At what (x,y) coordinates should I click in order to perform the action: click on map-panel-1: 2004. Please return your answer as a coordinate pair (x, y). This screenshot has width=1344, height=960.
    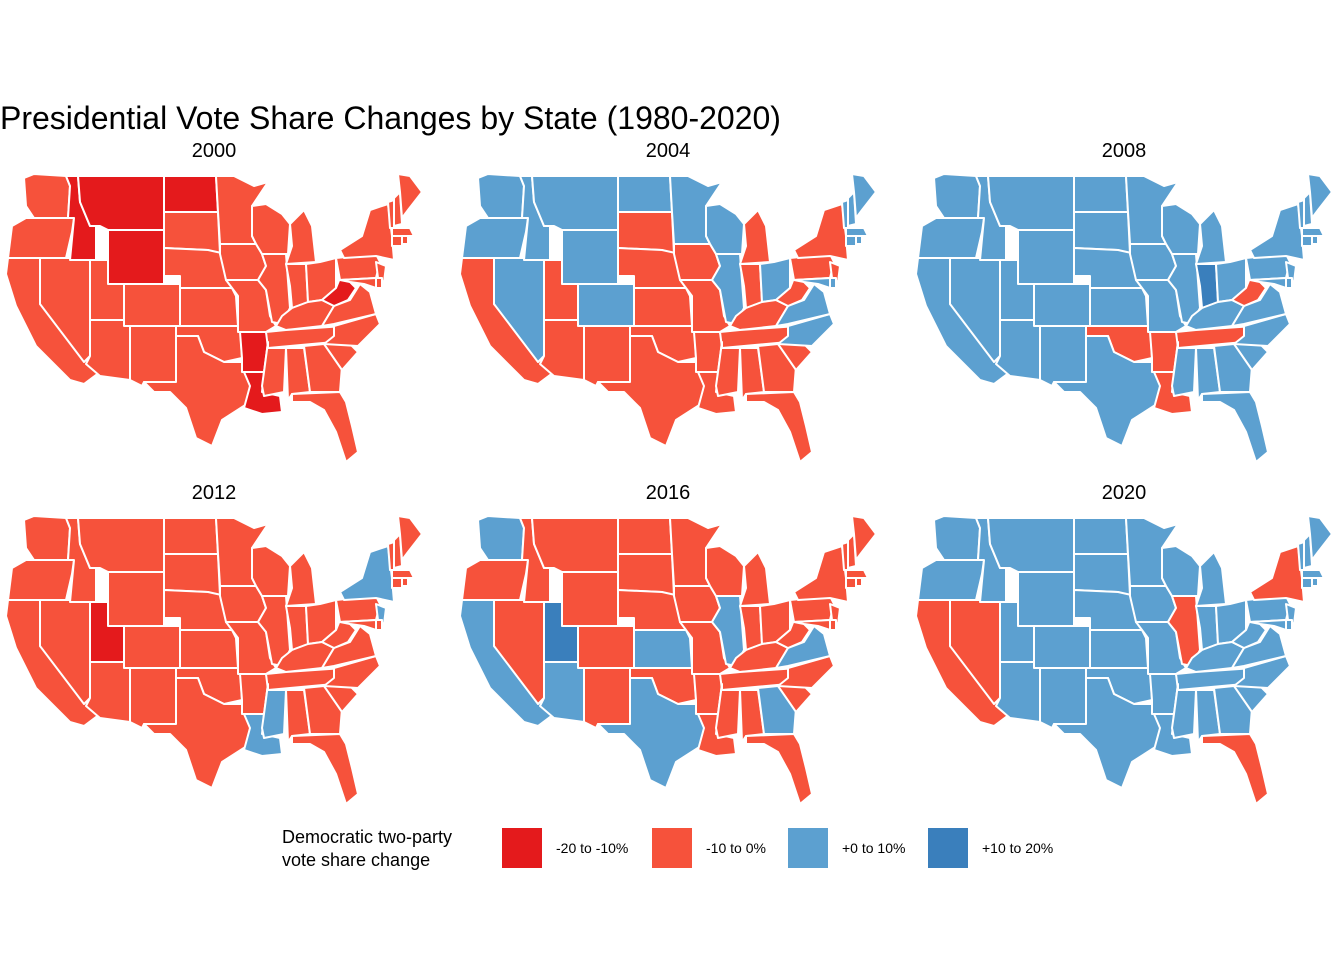
    Looking at the image, I should click on (668, 301).